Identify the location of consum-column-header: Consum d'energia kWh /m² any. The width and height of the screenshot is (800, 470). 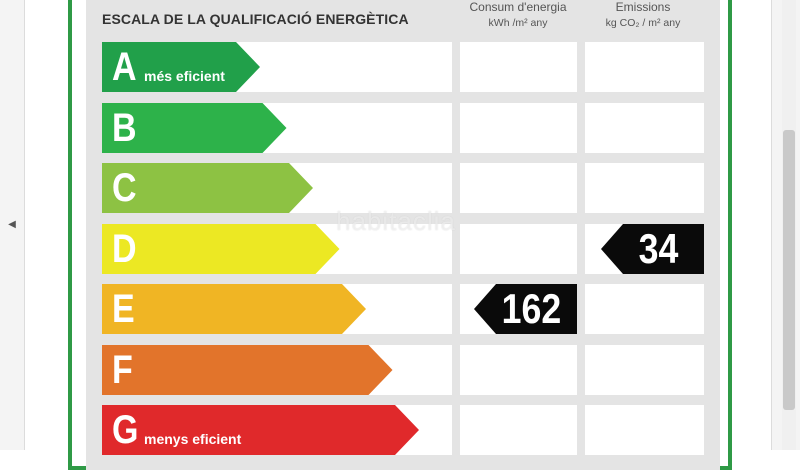
(518, 15).